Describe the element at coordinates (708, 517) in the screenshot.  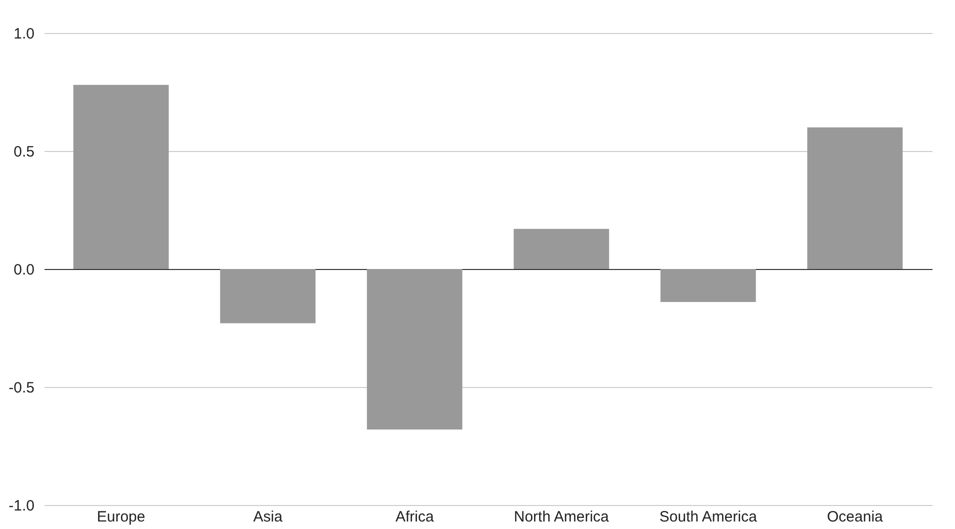
I see `x-tick-label: South America` at that location.